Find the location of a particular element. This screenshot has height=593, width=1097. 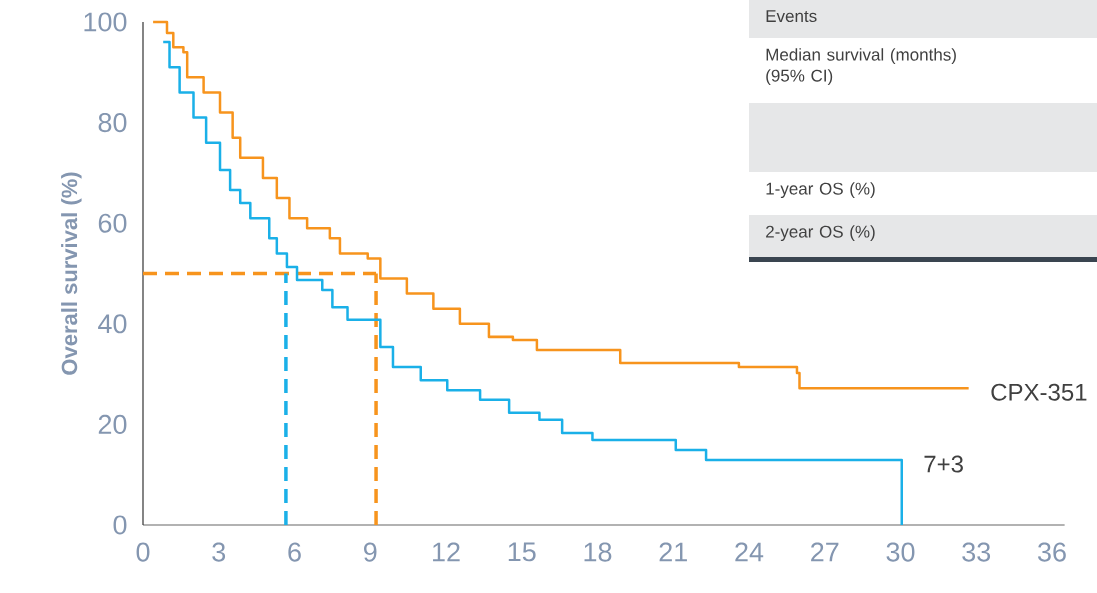

series-label: CPX-351 is located at coordinates (1039, 392).